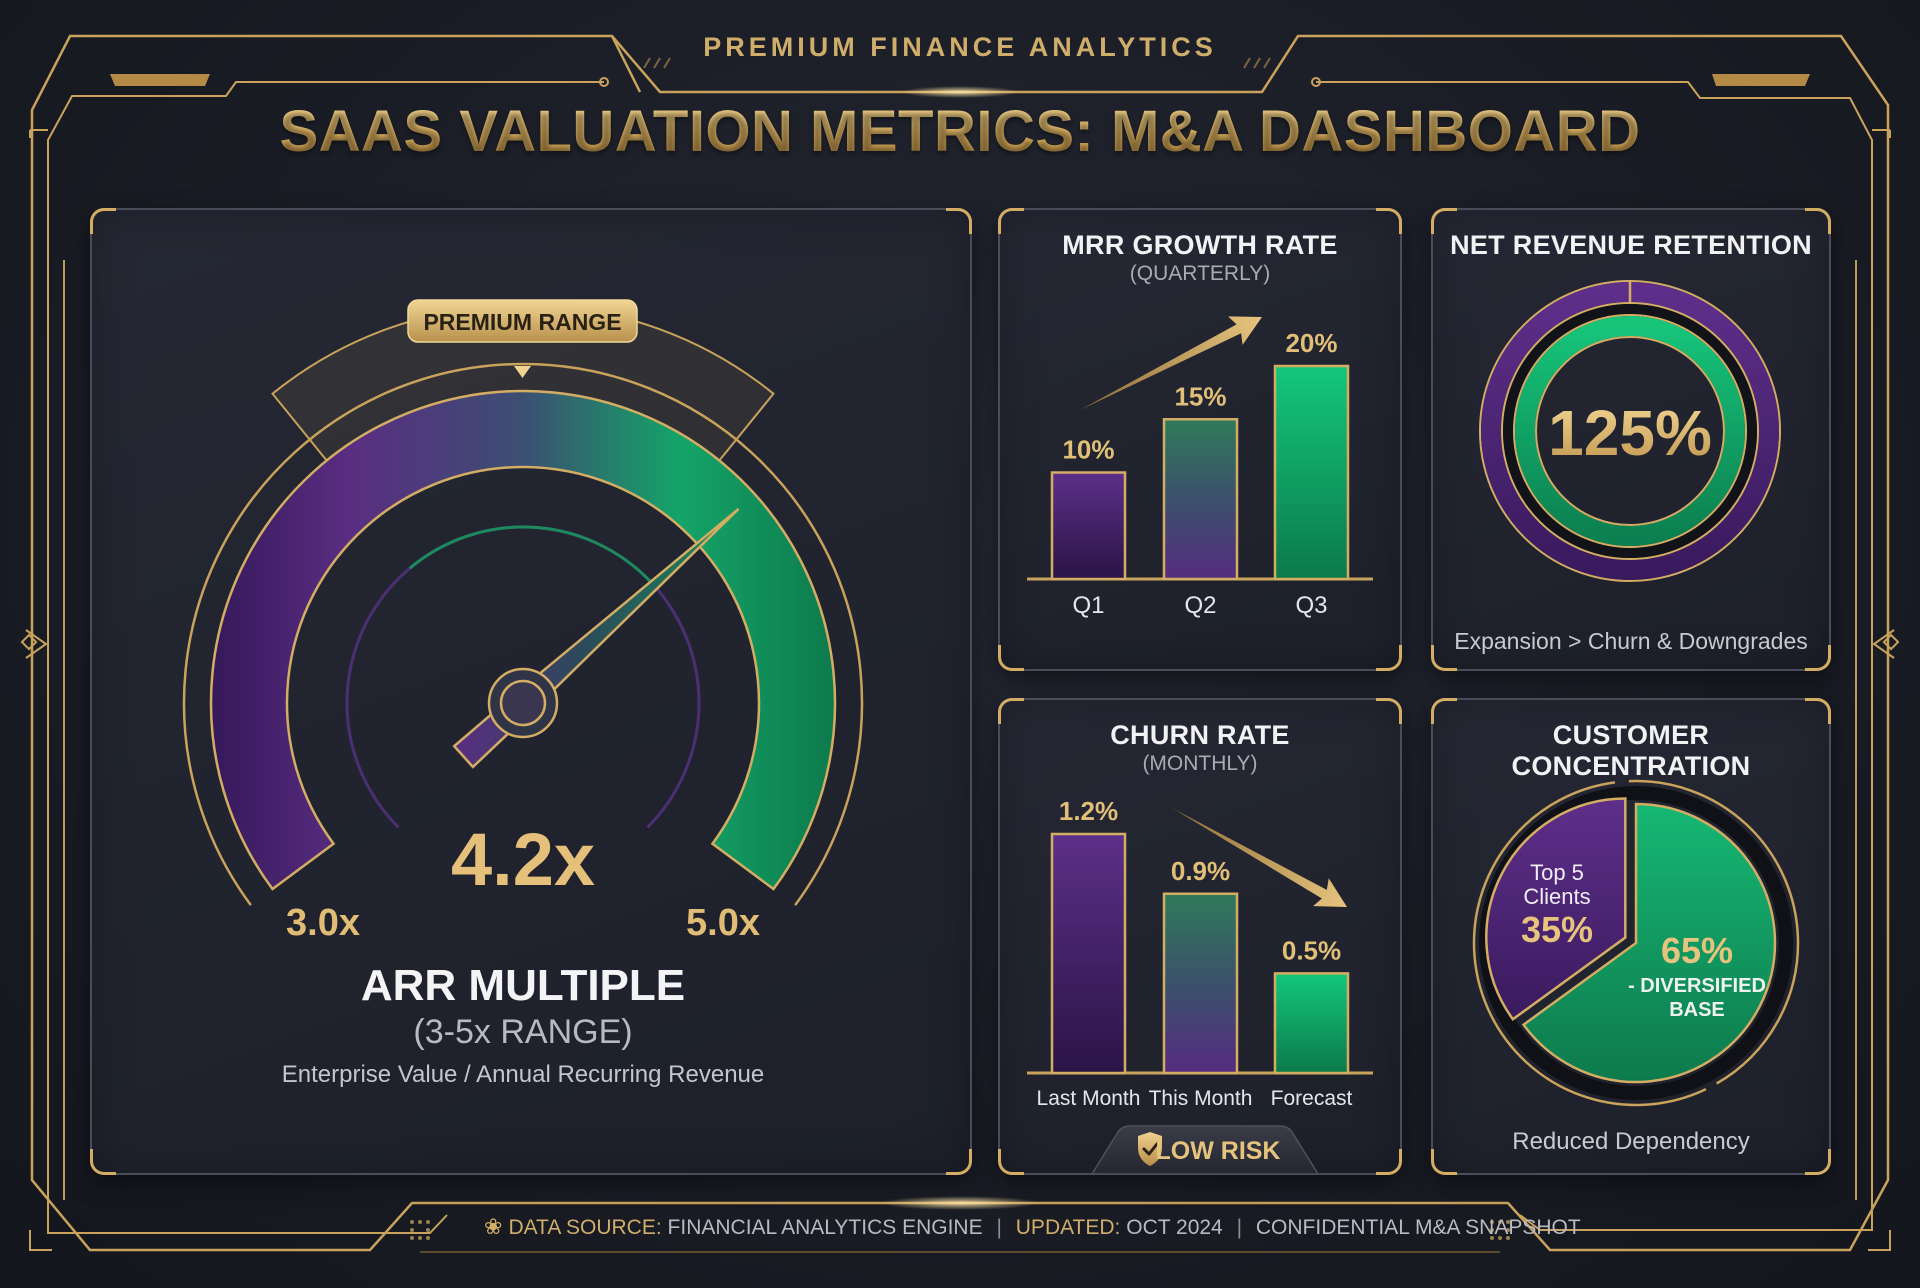 The image size is (1920, 1288). Describe the element at coordinates (1218, 1151) in the screenshot. I see `low-risk-label: LOW RISK` at that location.